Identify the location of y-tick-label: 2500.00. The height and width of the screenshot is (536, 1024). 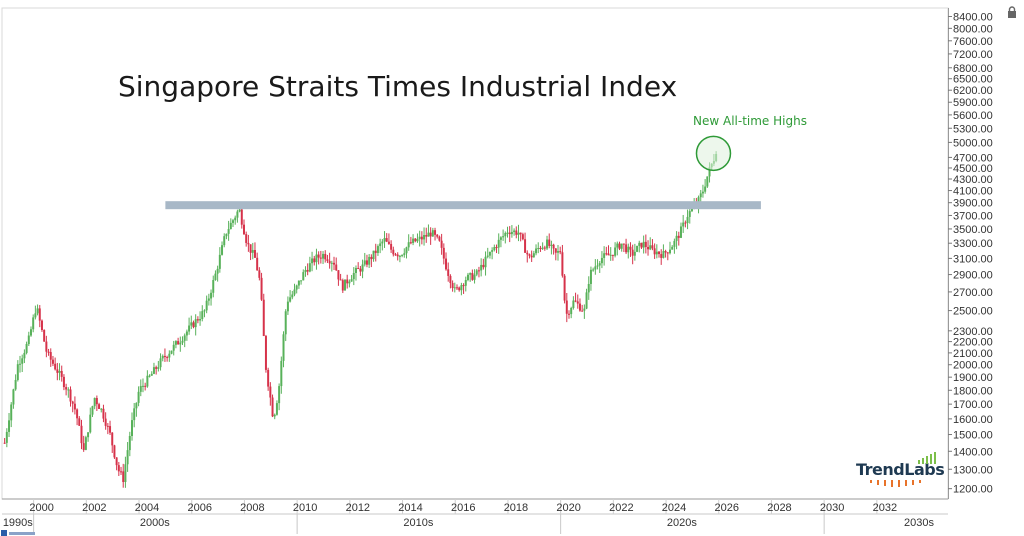
(973, 312).